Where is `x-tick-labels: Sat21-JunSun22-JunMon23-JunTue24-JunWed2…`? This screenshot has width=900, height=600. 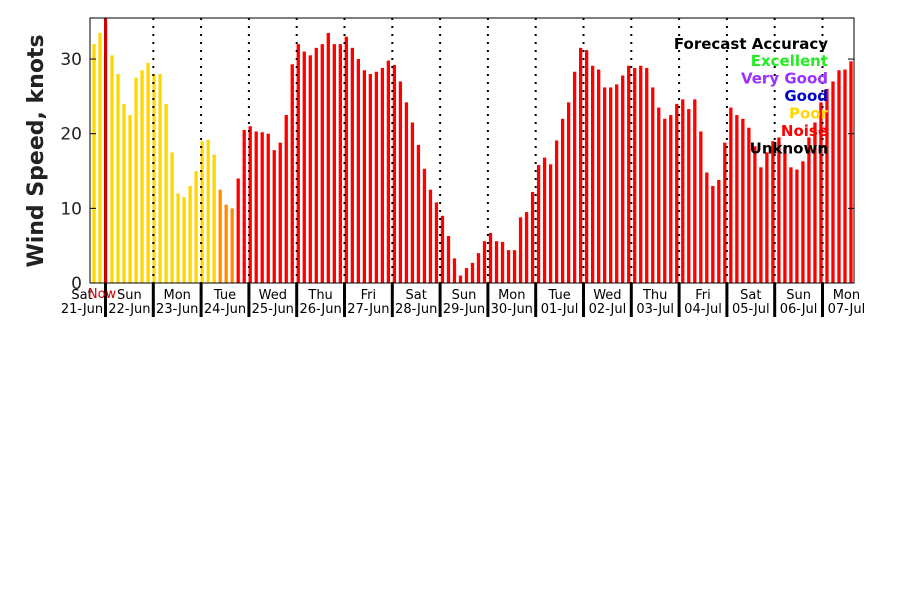 x-tick-labels: Sat21-JunSun22-JunMon23-JunTue24-JunWed2… is located at coordinates (463, 302).